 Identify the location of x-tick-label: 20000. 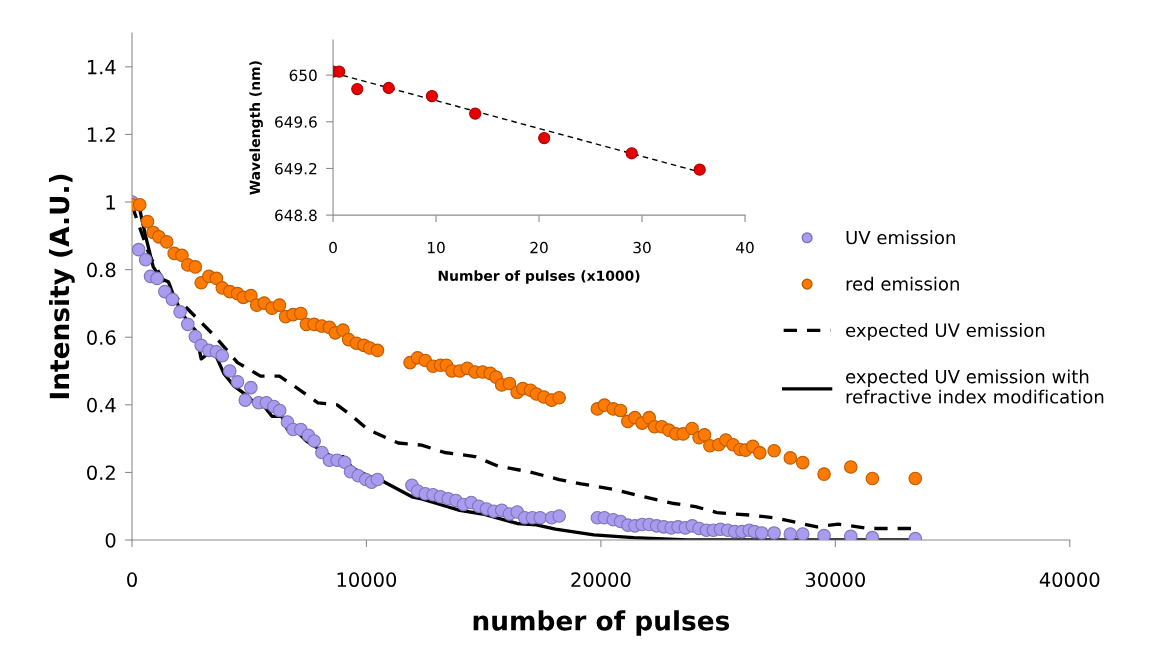
(601, 580).